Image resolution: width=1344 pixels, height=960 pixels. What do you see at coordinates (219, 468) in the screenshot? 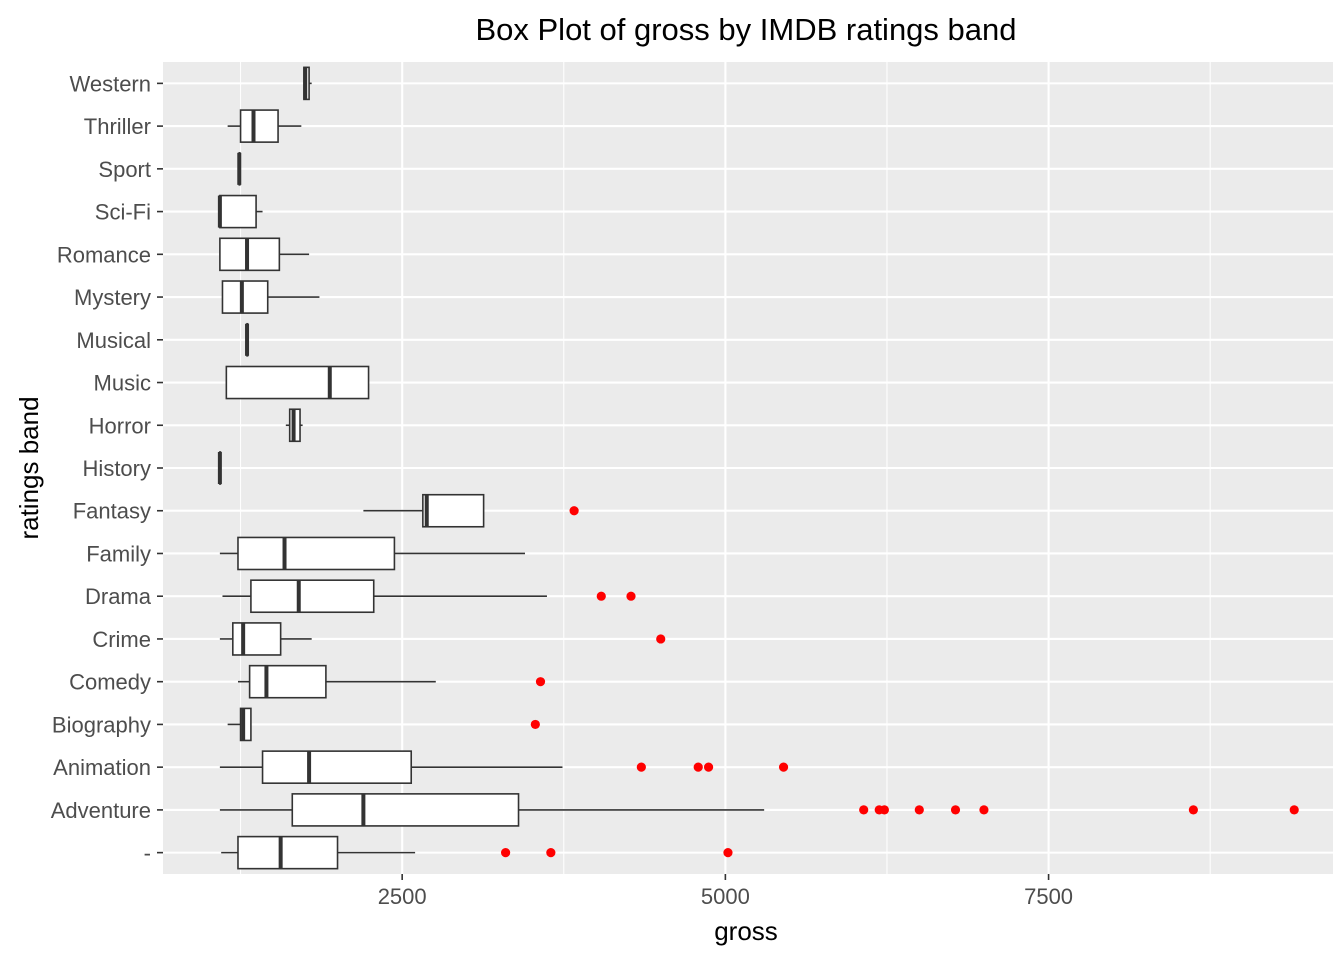
I see `box-history` at bounding box center [219, 468].